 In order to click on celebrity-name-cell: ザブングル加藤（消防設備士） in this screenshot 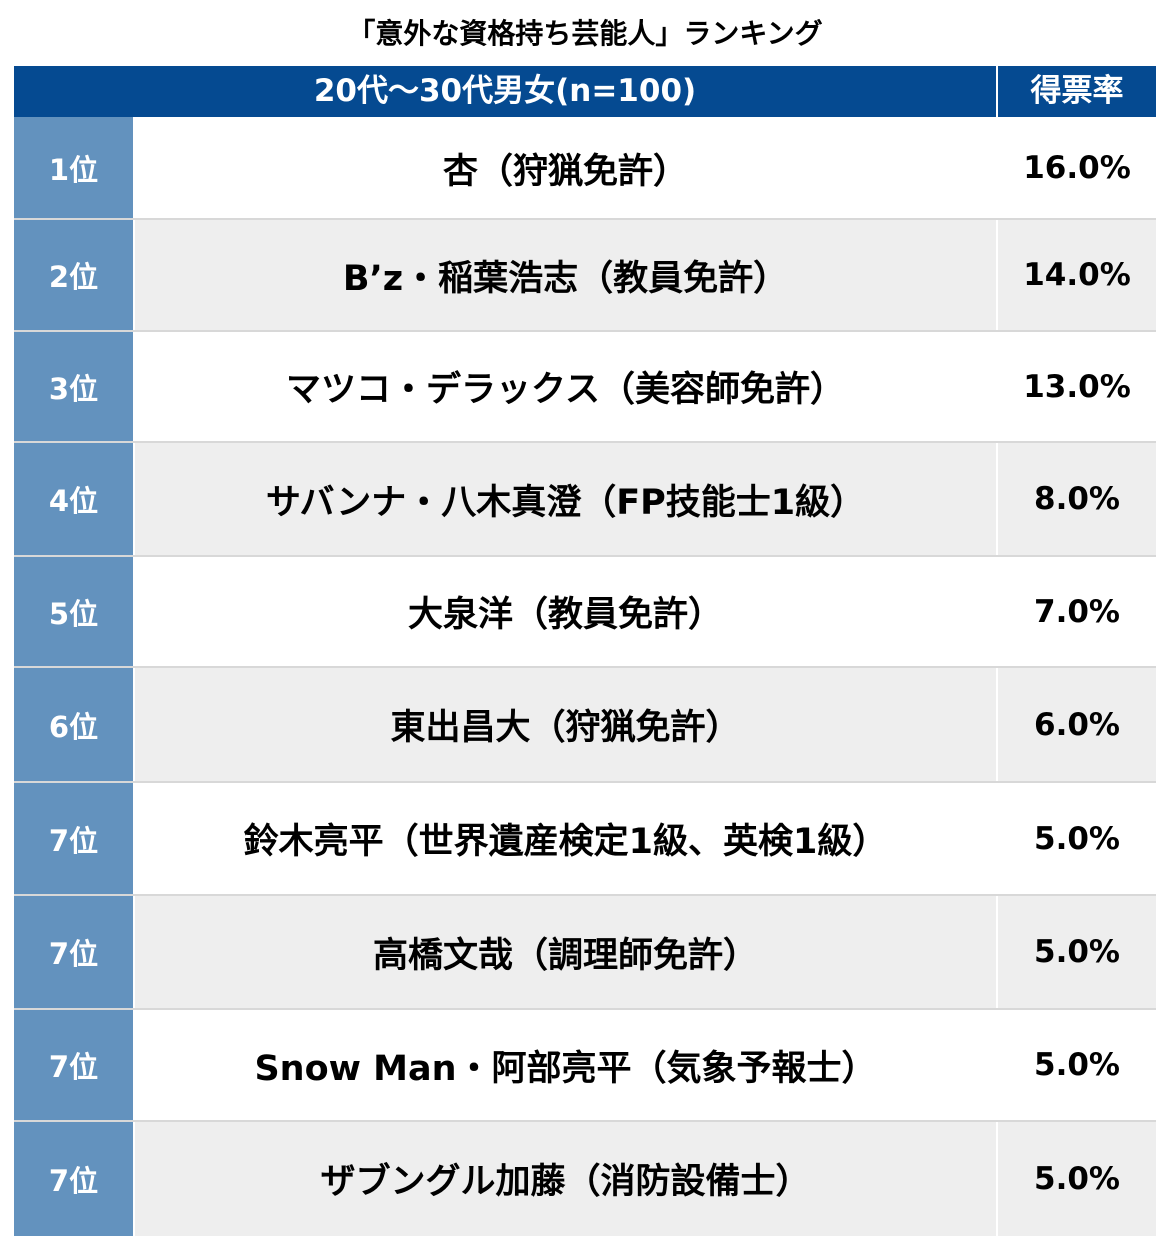, I will do `click(565, 1178)`.